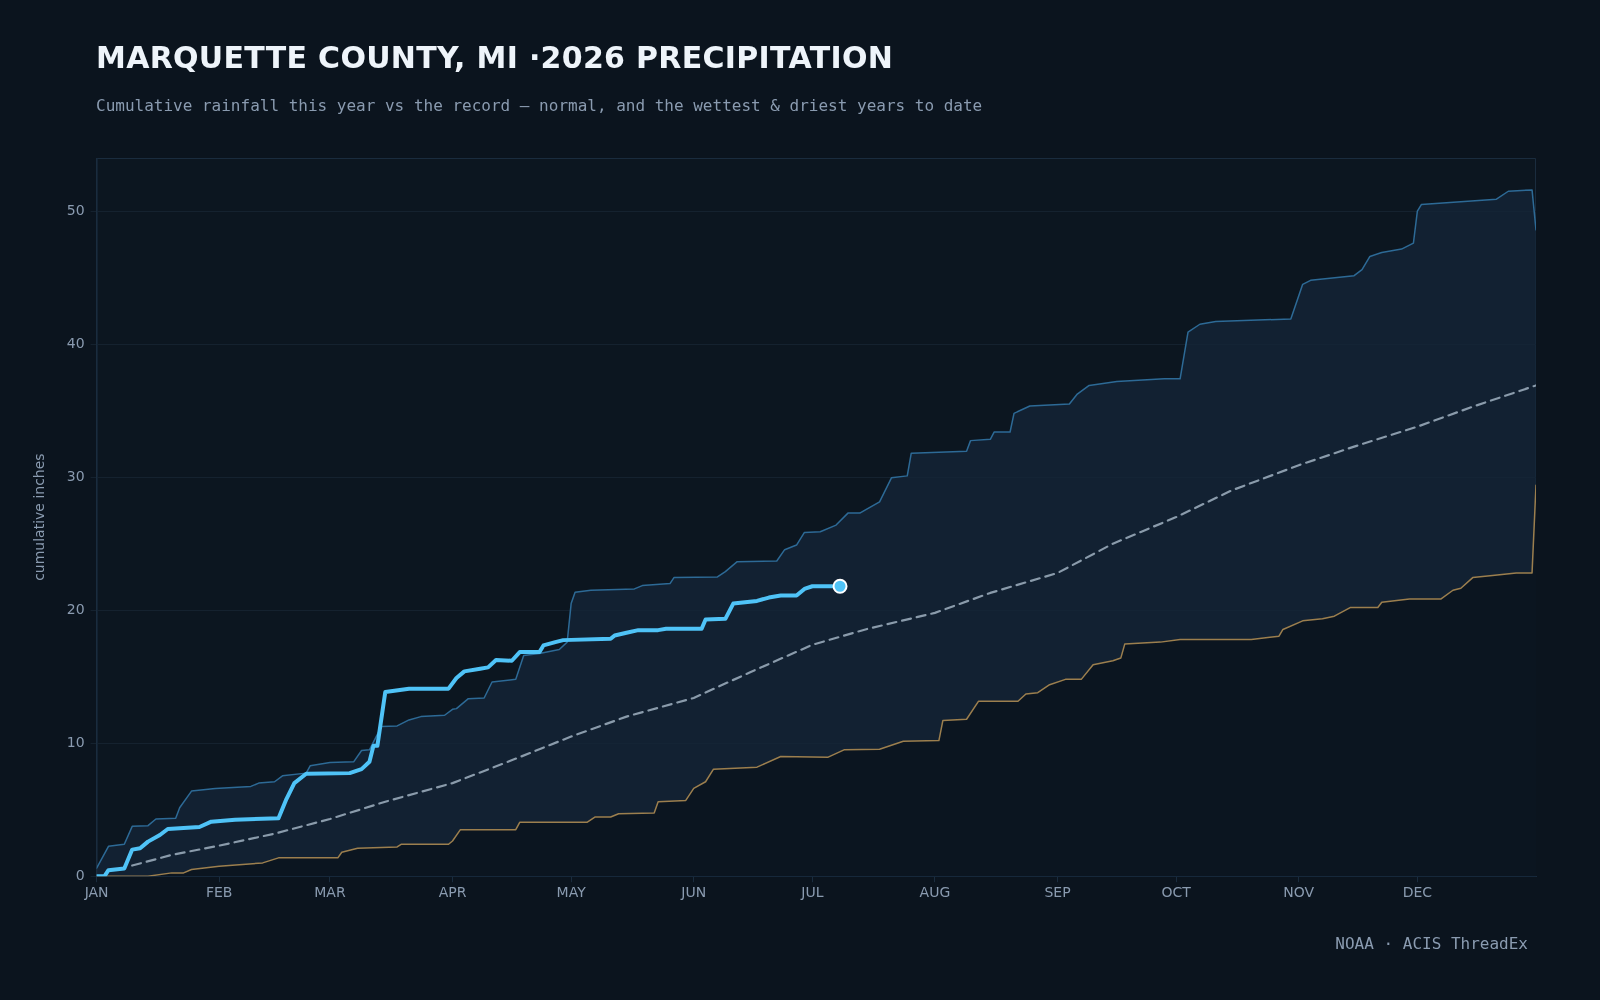 The height and width of the screenshot is (1000, 1600). Describe the element at coordinates (1431, 943) in the screenshot. I see `text: NOAA · ACIS ThreadEx` at that location.